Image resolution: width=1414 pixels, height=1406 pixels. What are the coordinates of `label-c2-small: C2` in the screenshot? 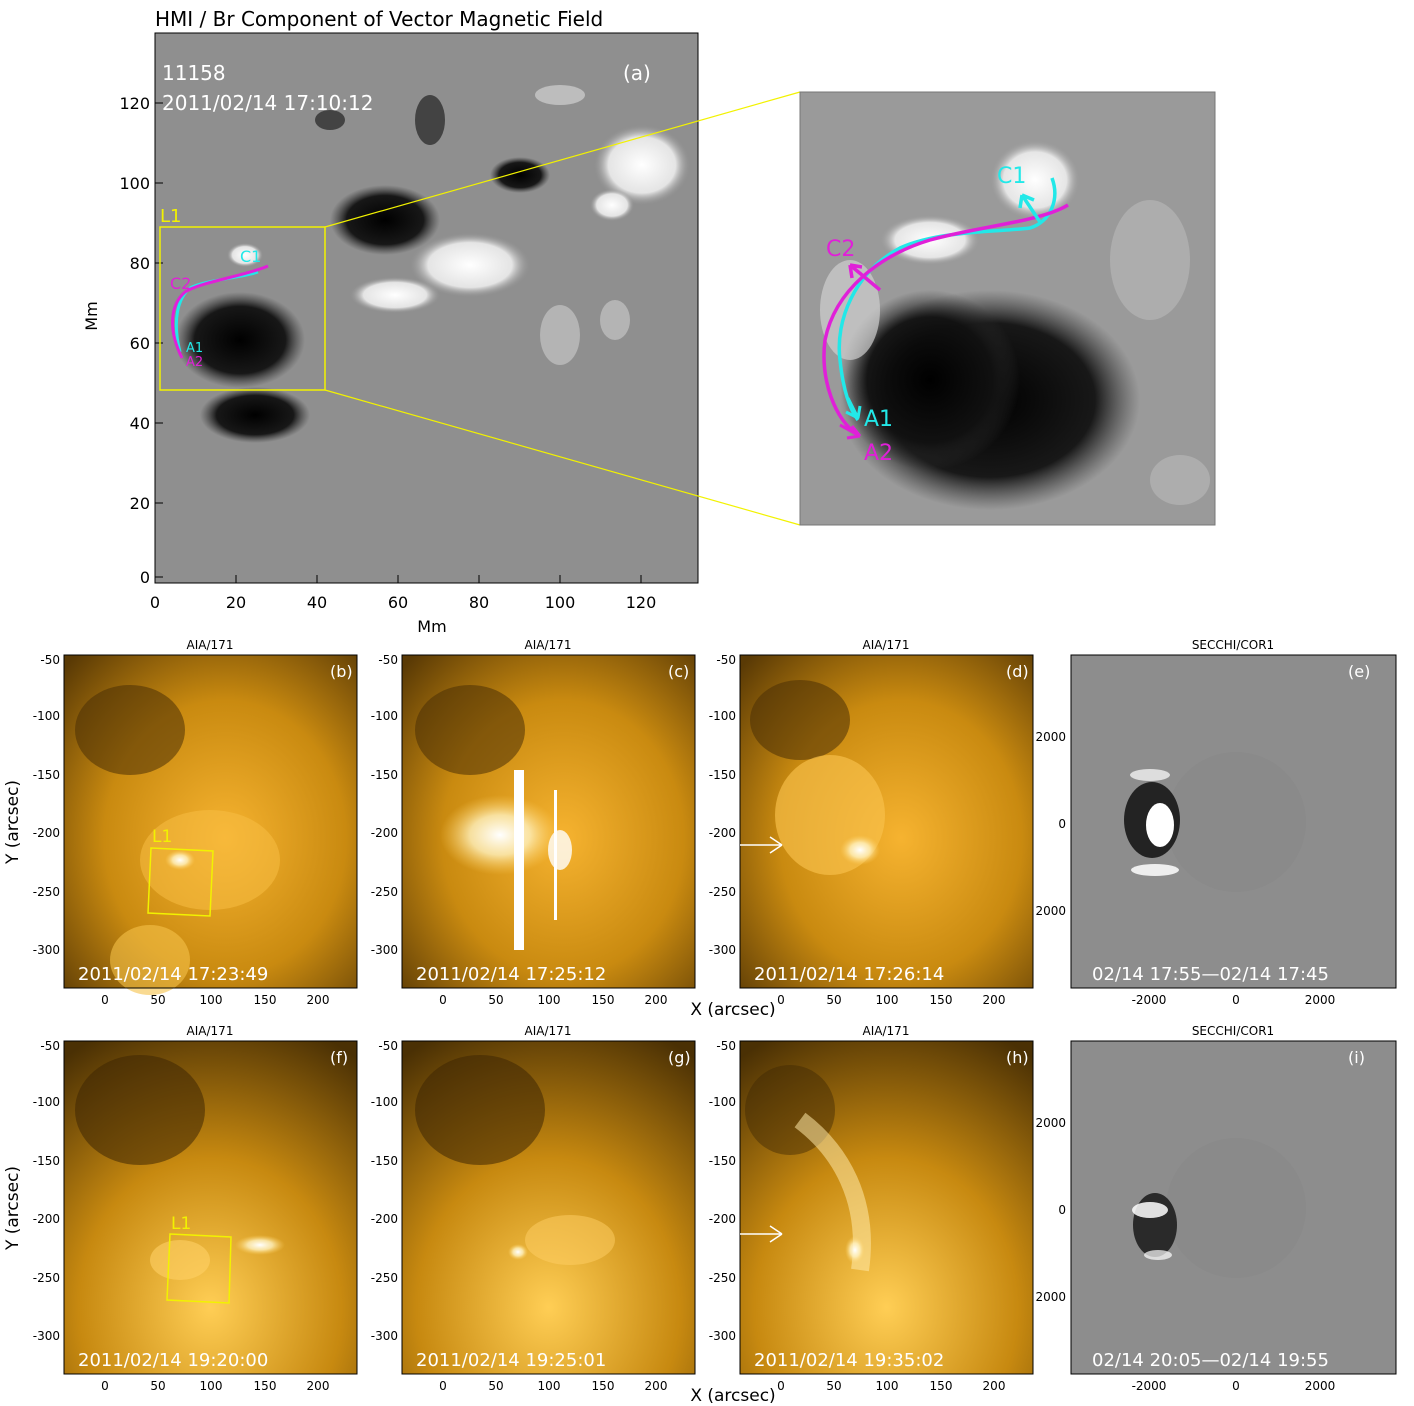 It's located at (180, 283).